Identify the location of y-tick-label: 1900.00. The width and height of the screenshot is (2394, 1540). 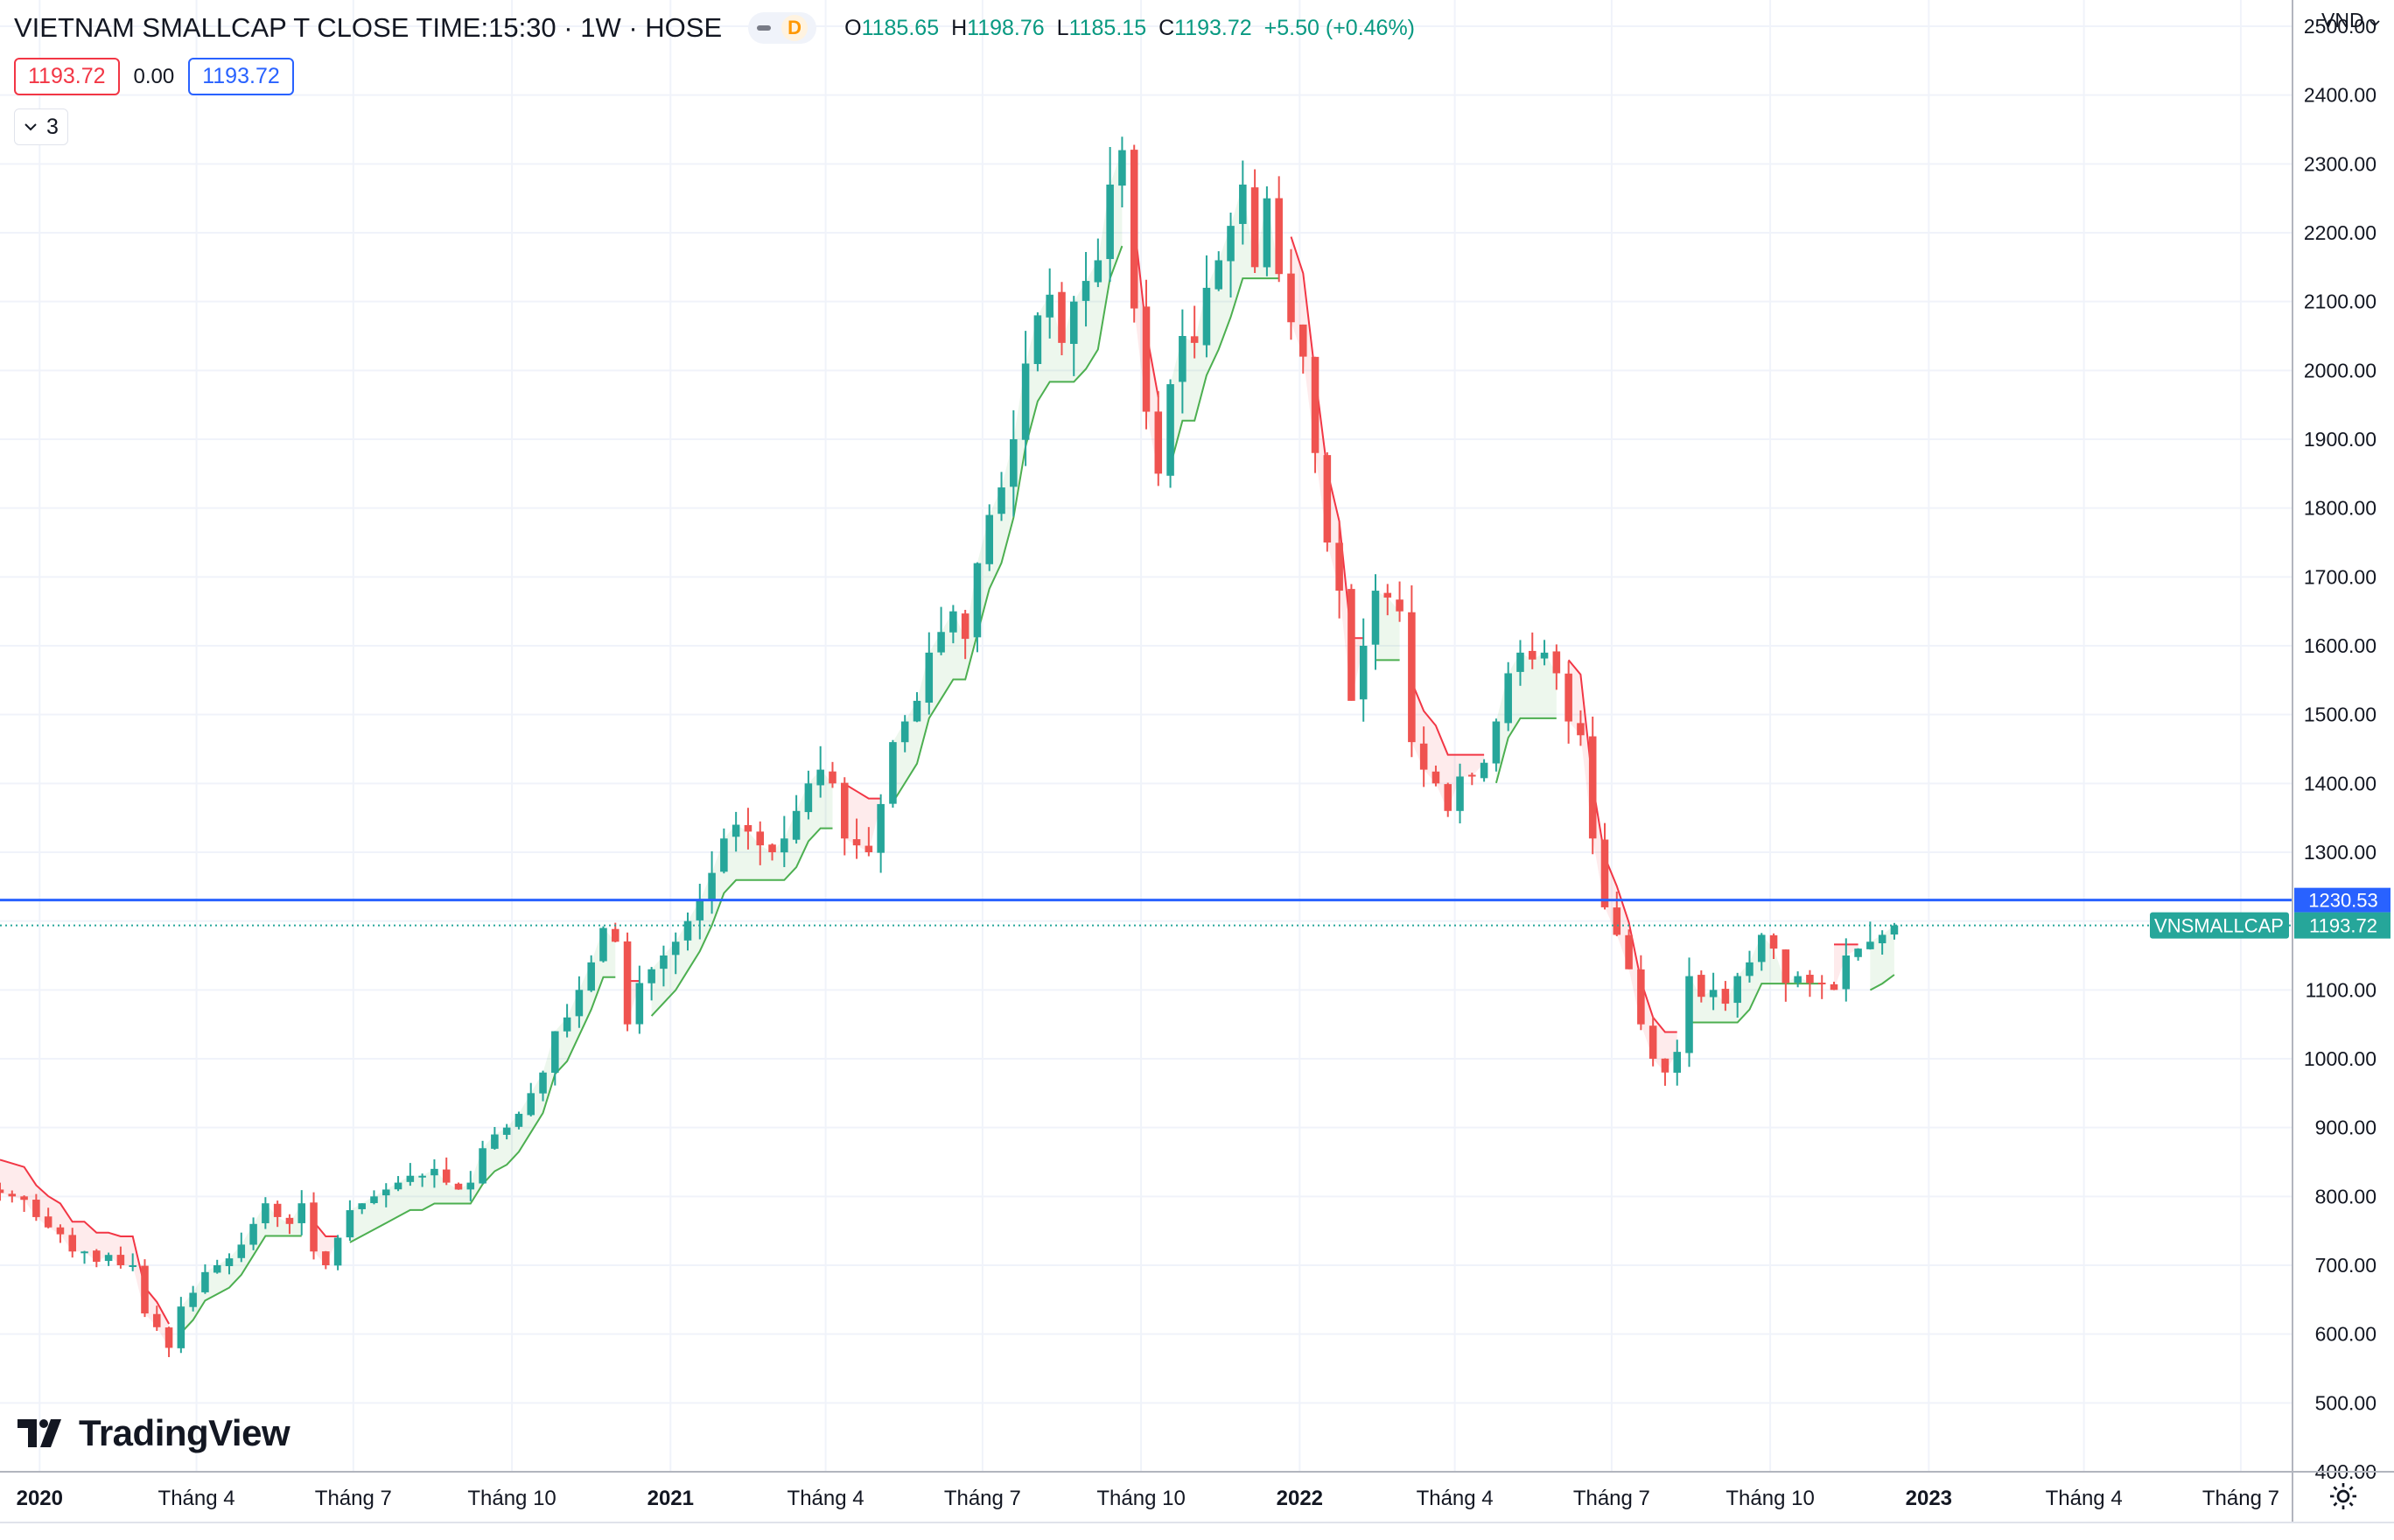
(2340, 439).